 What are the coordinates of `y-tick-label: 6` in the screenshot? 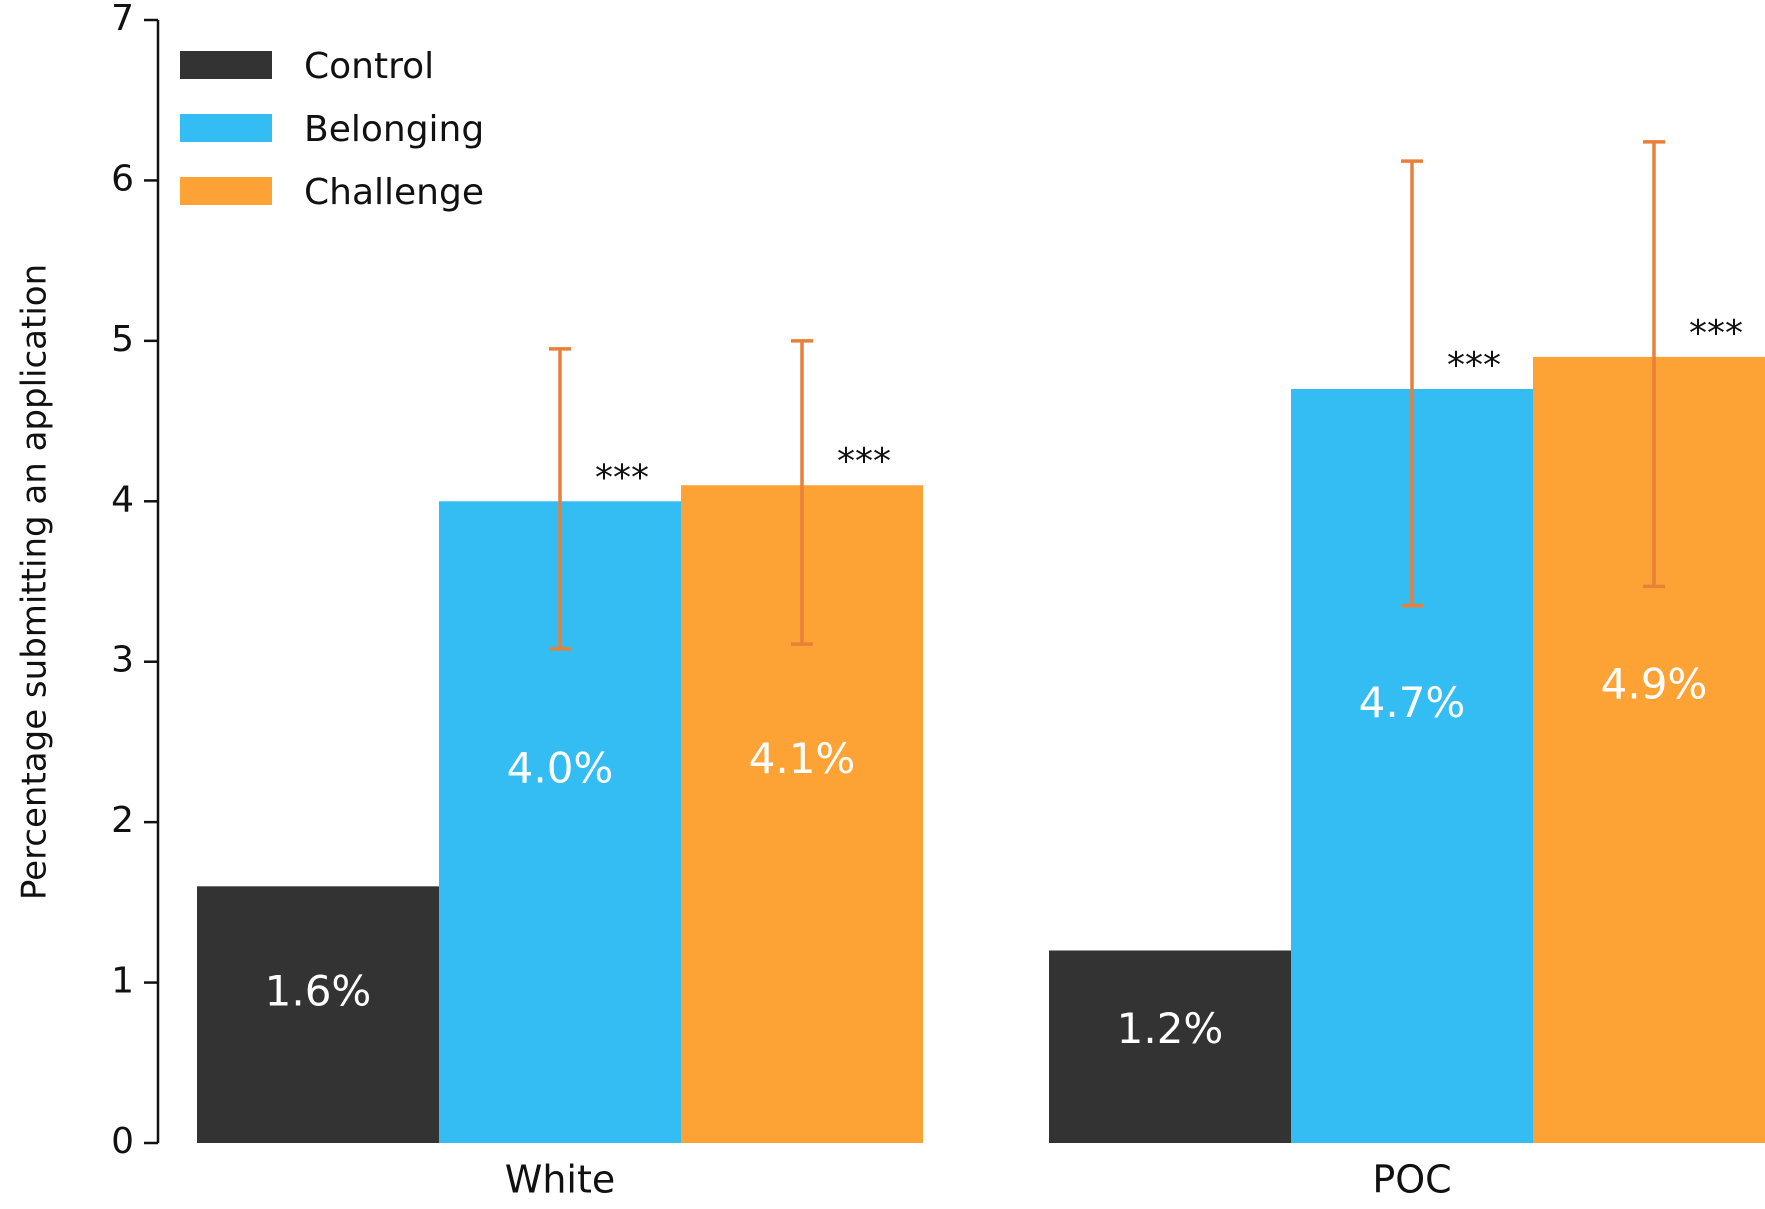 It's located at (122, 178).